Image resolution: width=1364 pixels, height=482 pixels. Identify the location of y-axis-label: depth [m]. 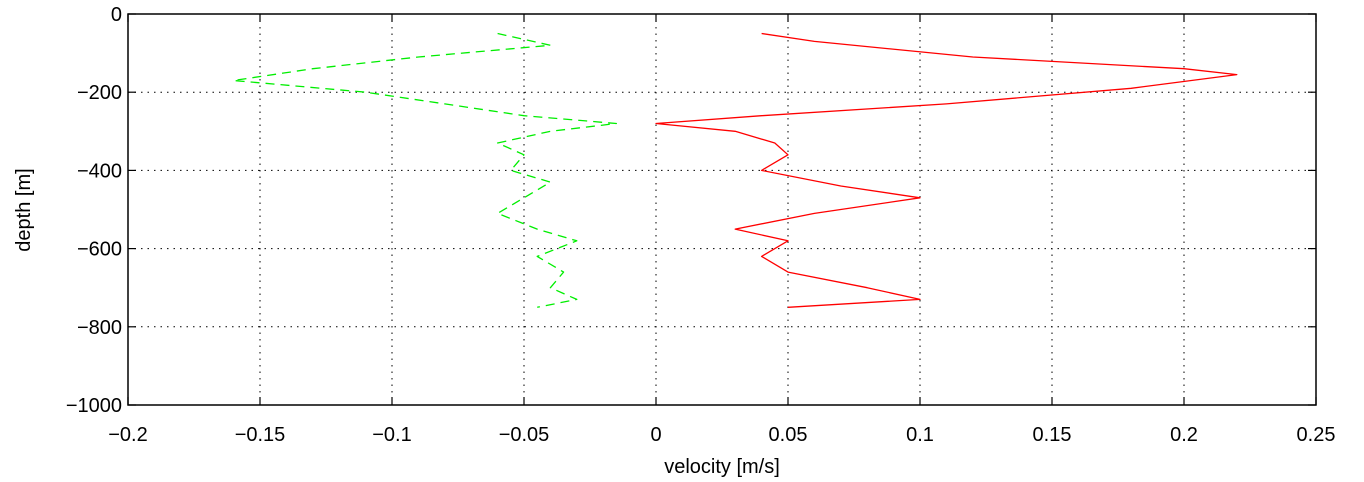
(24, 209).